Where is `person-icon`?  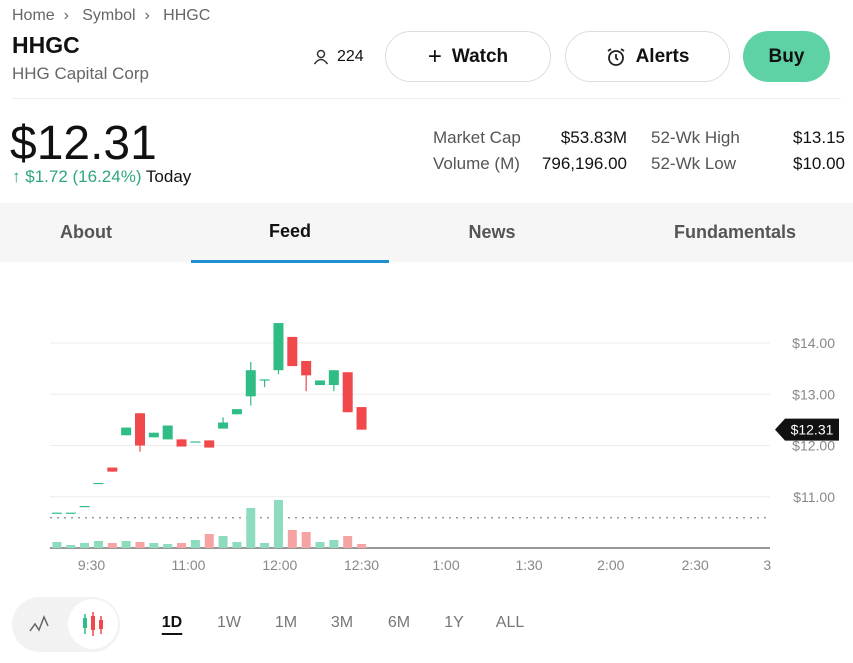 person-icon is located at coordinates (321, 57).